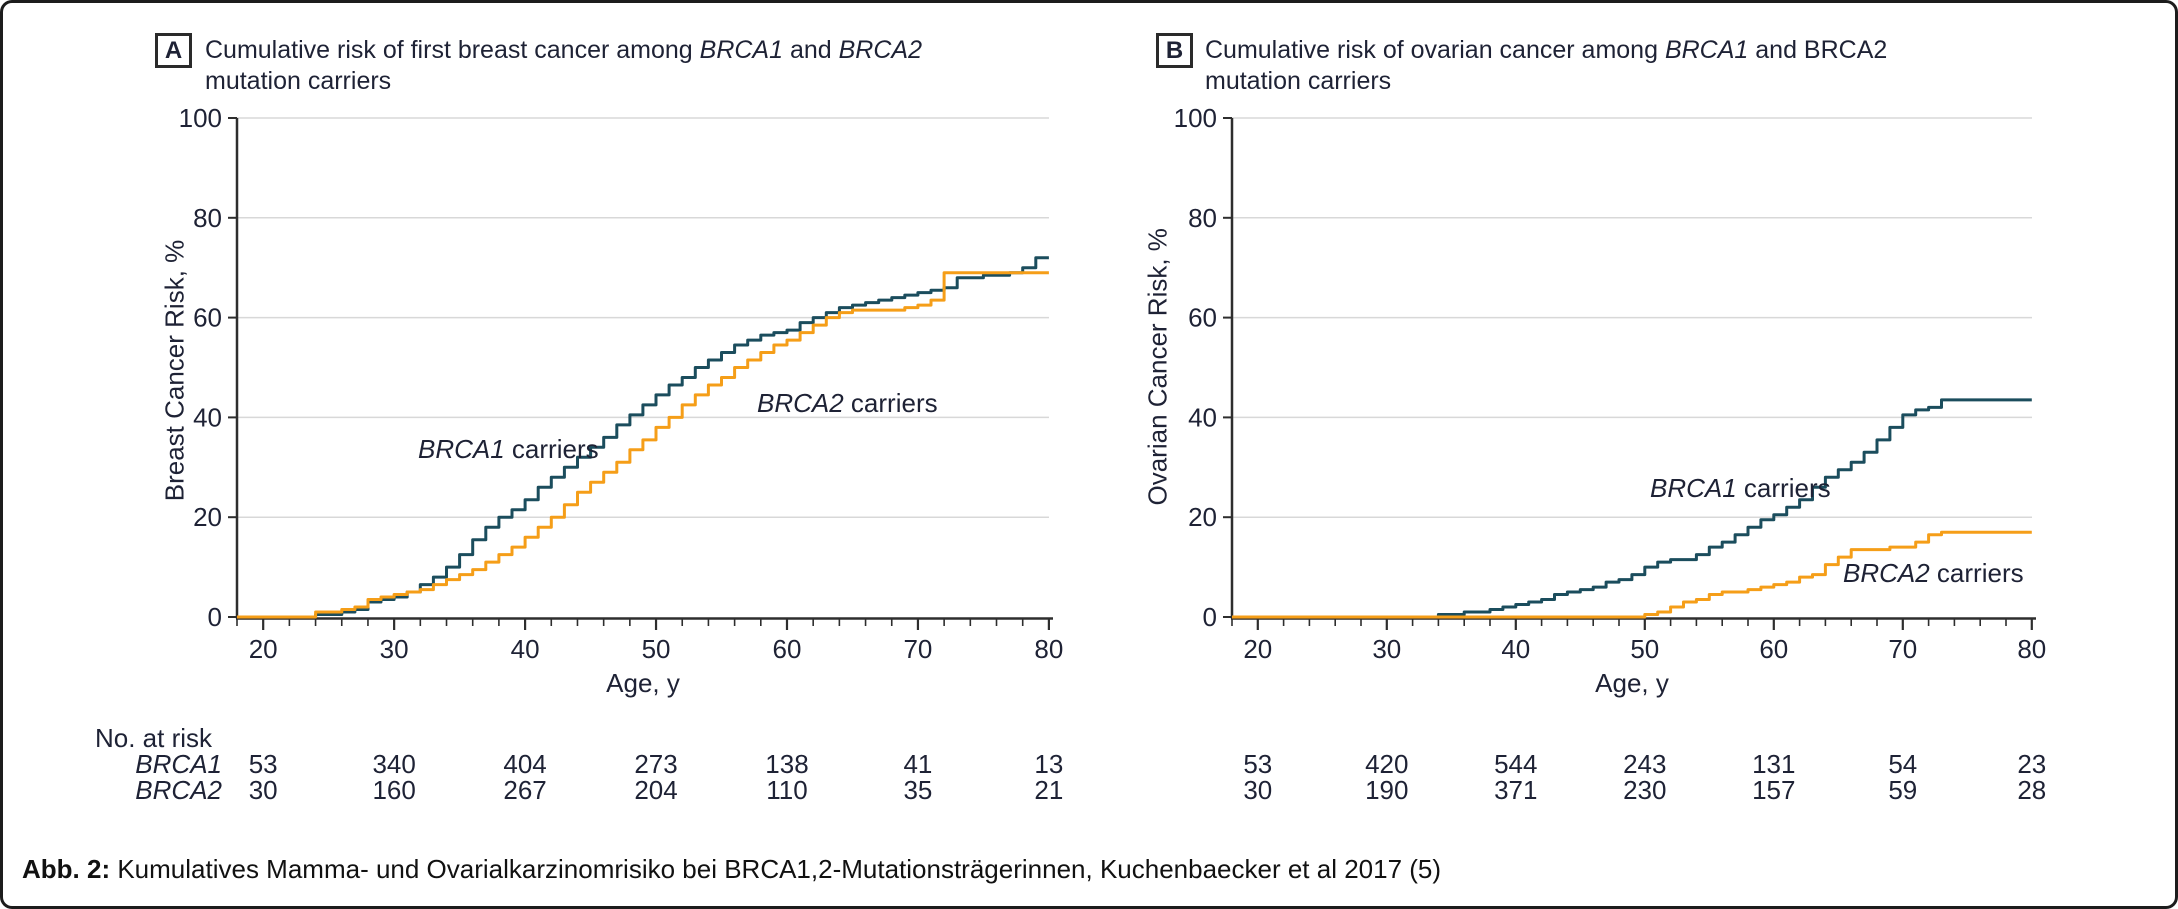 The width and height of the screenshot is (2178, 909). I want to click on risk-row-label: BRCA2, so click(178, 790).